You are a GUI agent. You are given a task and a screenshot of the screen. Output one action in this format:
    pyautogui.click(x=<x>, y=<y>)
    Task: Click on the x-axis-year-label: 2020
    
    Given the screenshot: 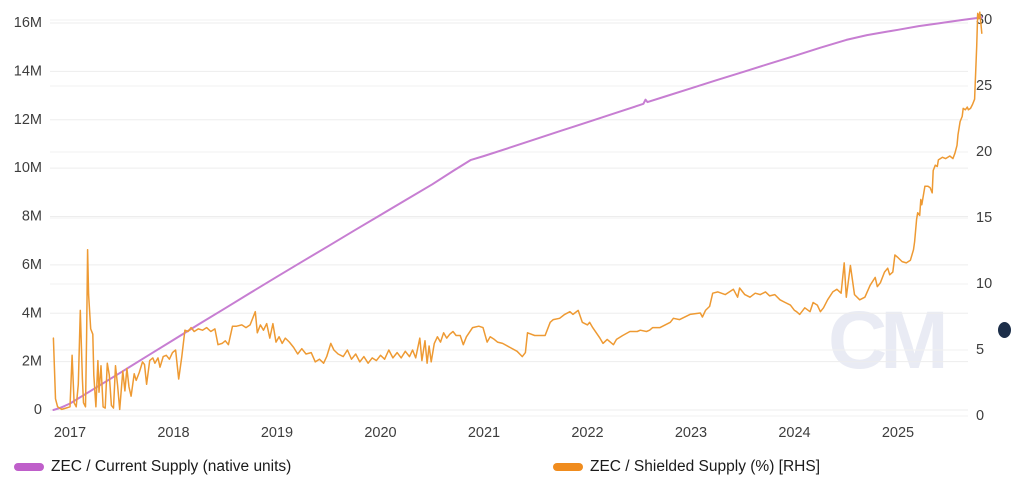 What is the action you would take?
    pyautogui.click(x=380, y=433)
    